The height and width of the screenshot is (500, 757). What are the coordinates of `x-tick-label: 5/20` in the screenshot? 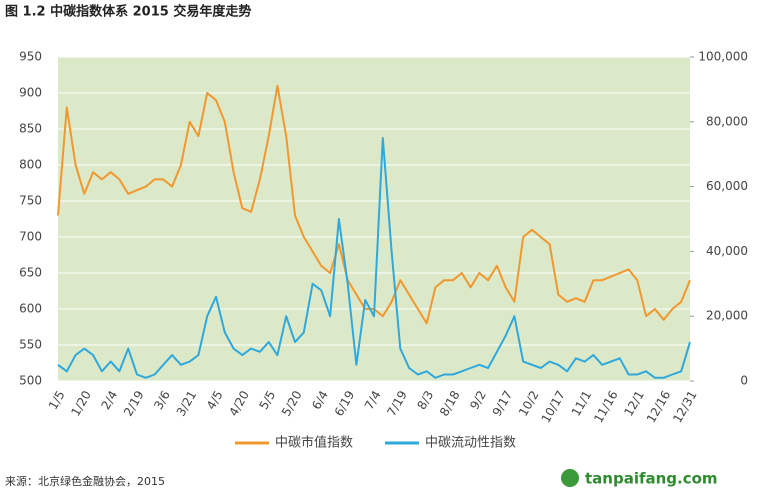 It's located at (292, 403).